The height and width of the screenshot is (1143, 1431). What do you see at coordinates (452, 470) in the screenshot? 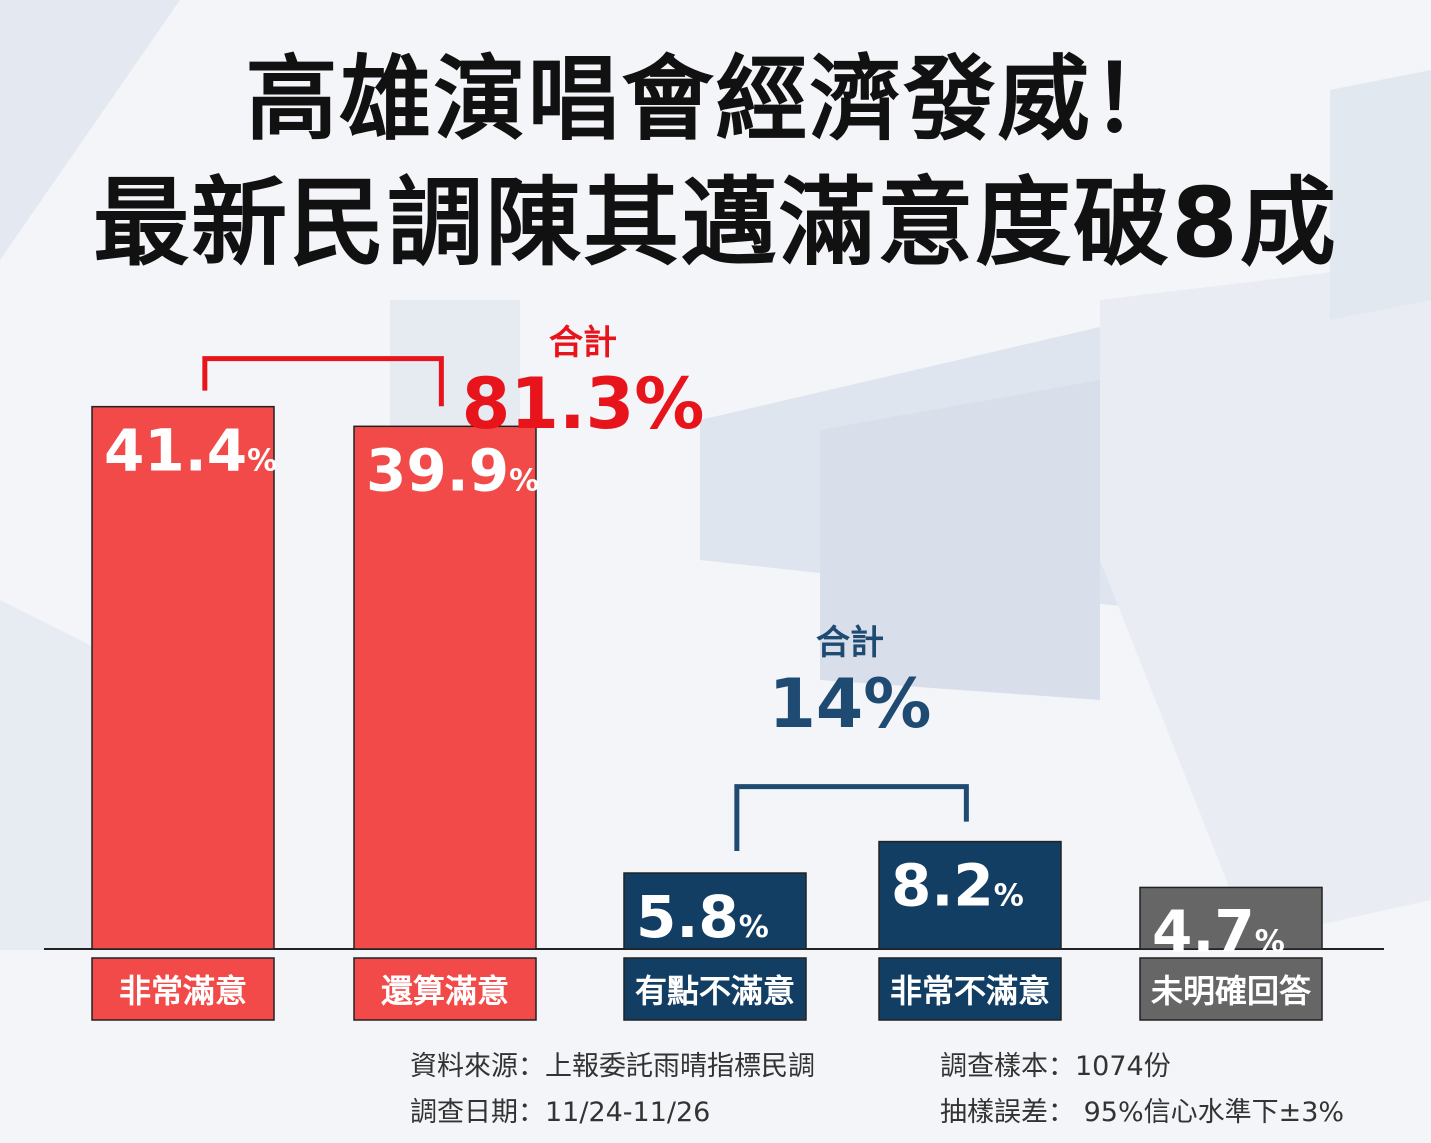
I see `data-label-somewhat-satisfied: 39.9%` at bounding box center [452, 470].